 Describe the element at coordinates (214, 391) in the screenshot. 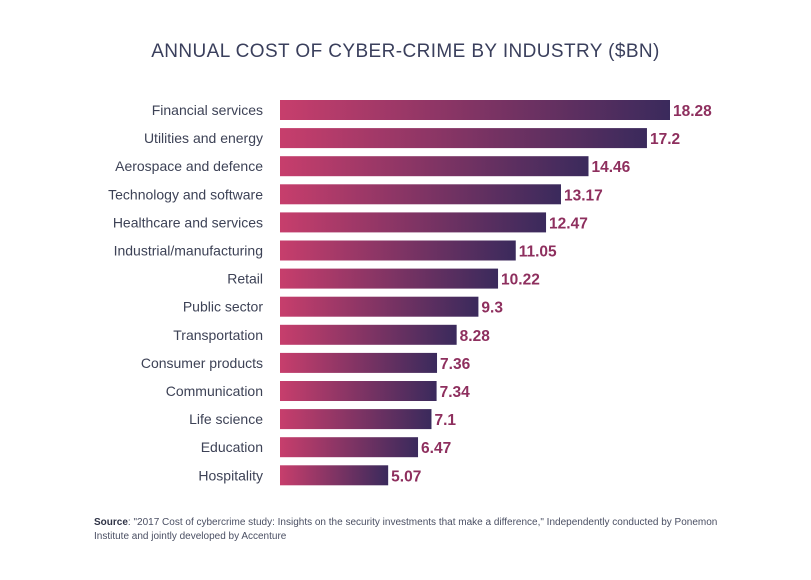

I see `category-label: Communication` at that location.